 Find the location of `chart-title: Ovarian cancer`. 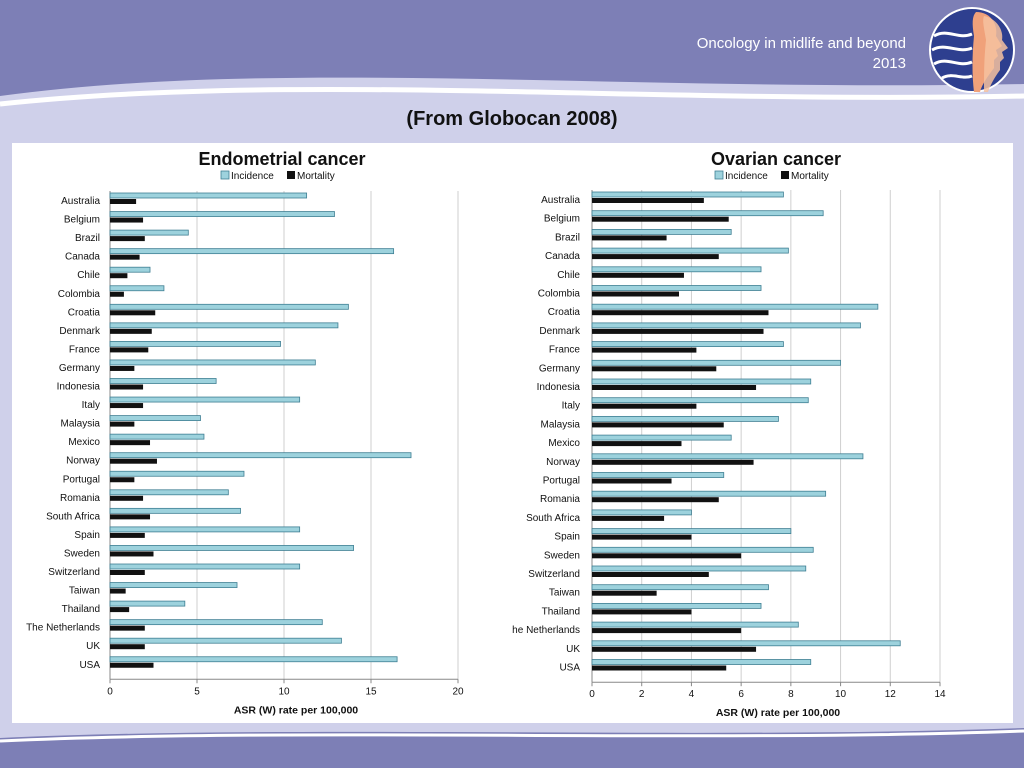

chart-title: Ovarian cancer is located at coordinates (776, 159).